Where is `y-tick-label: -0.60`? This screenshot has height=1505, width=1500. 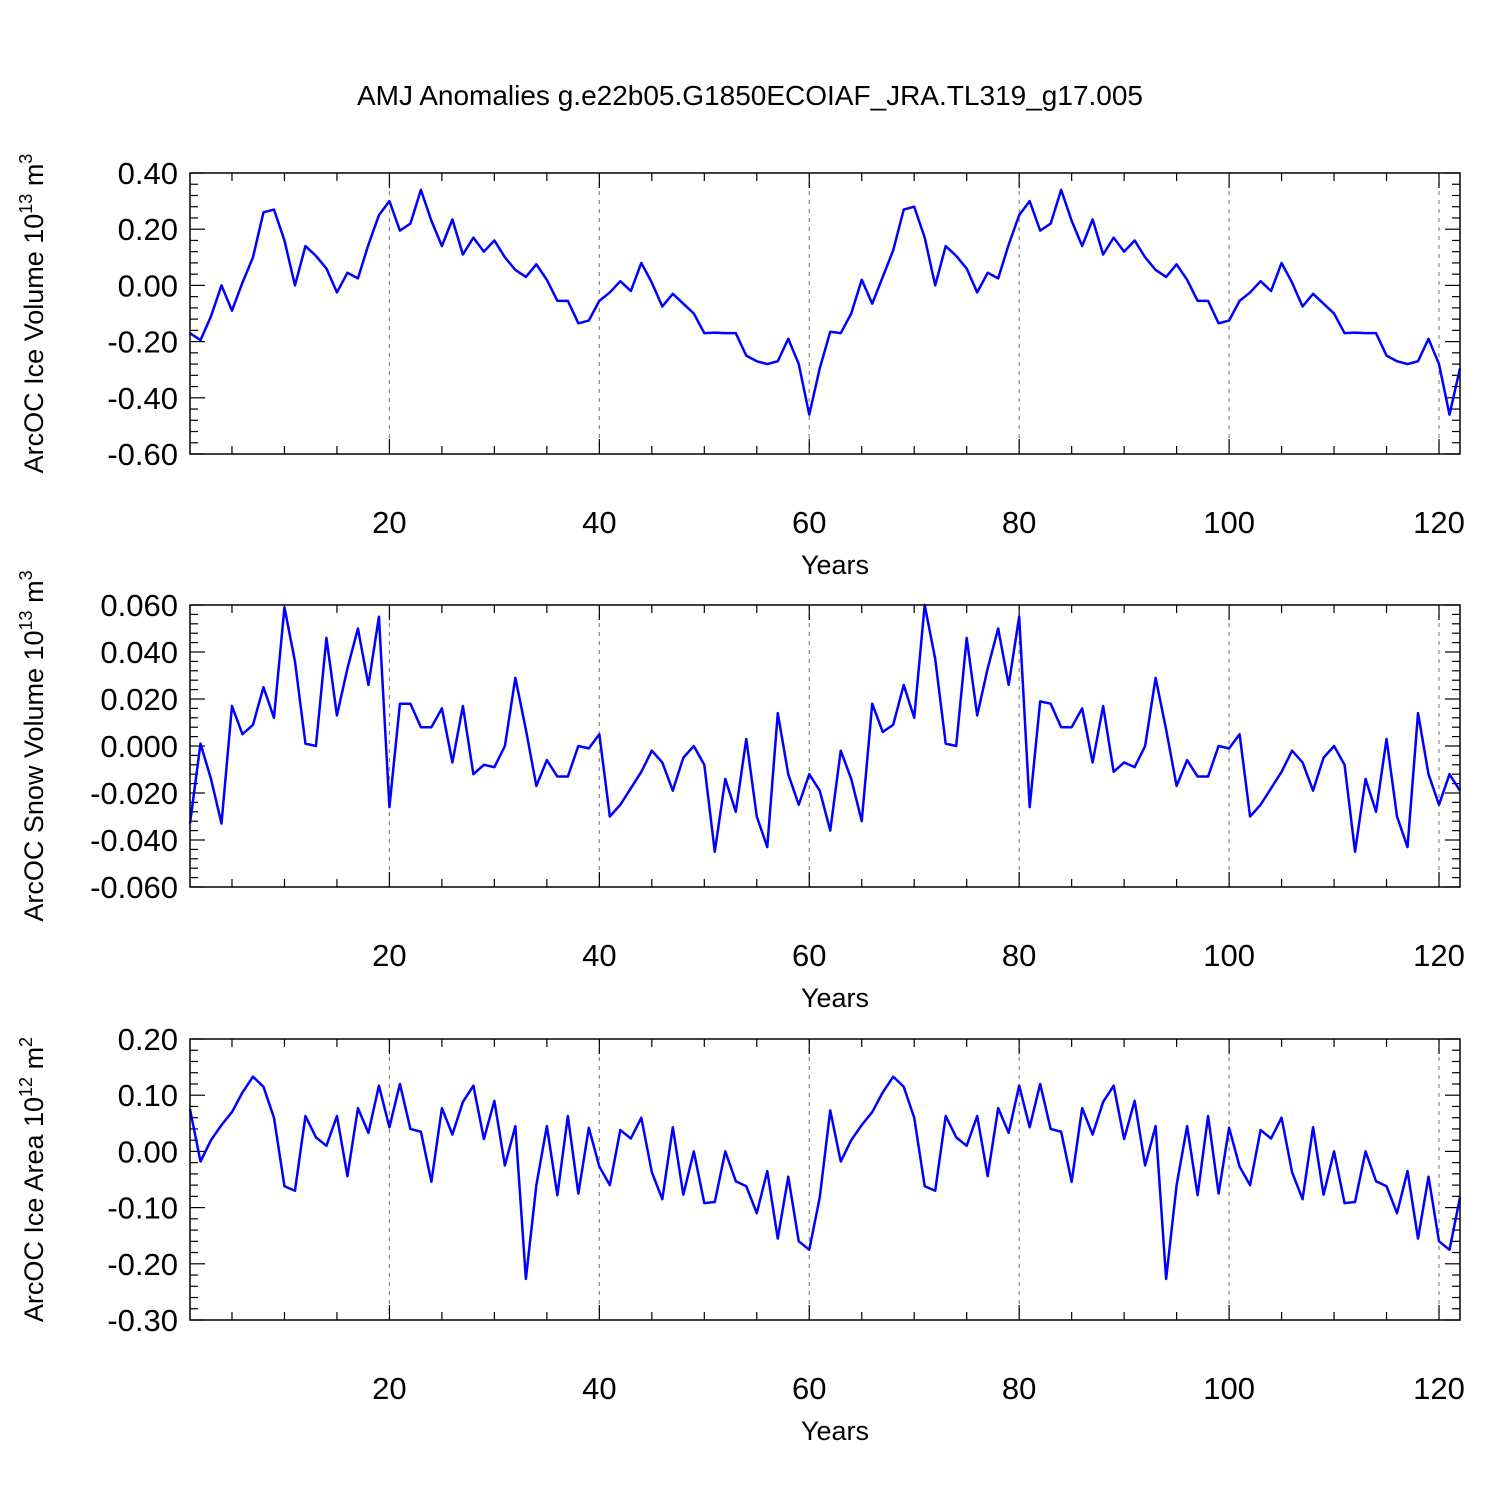 y-tick-label: -0.60 is located at coordinates (142, 454).